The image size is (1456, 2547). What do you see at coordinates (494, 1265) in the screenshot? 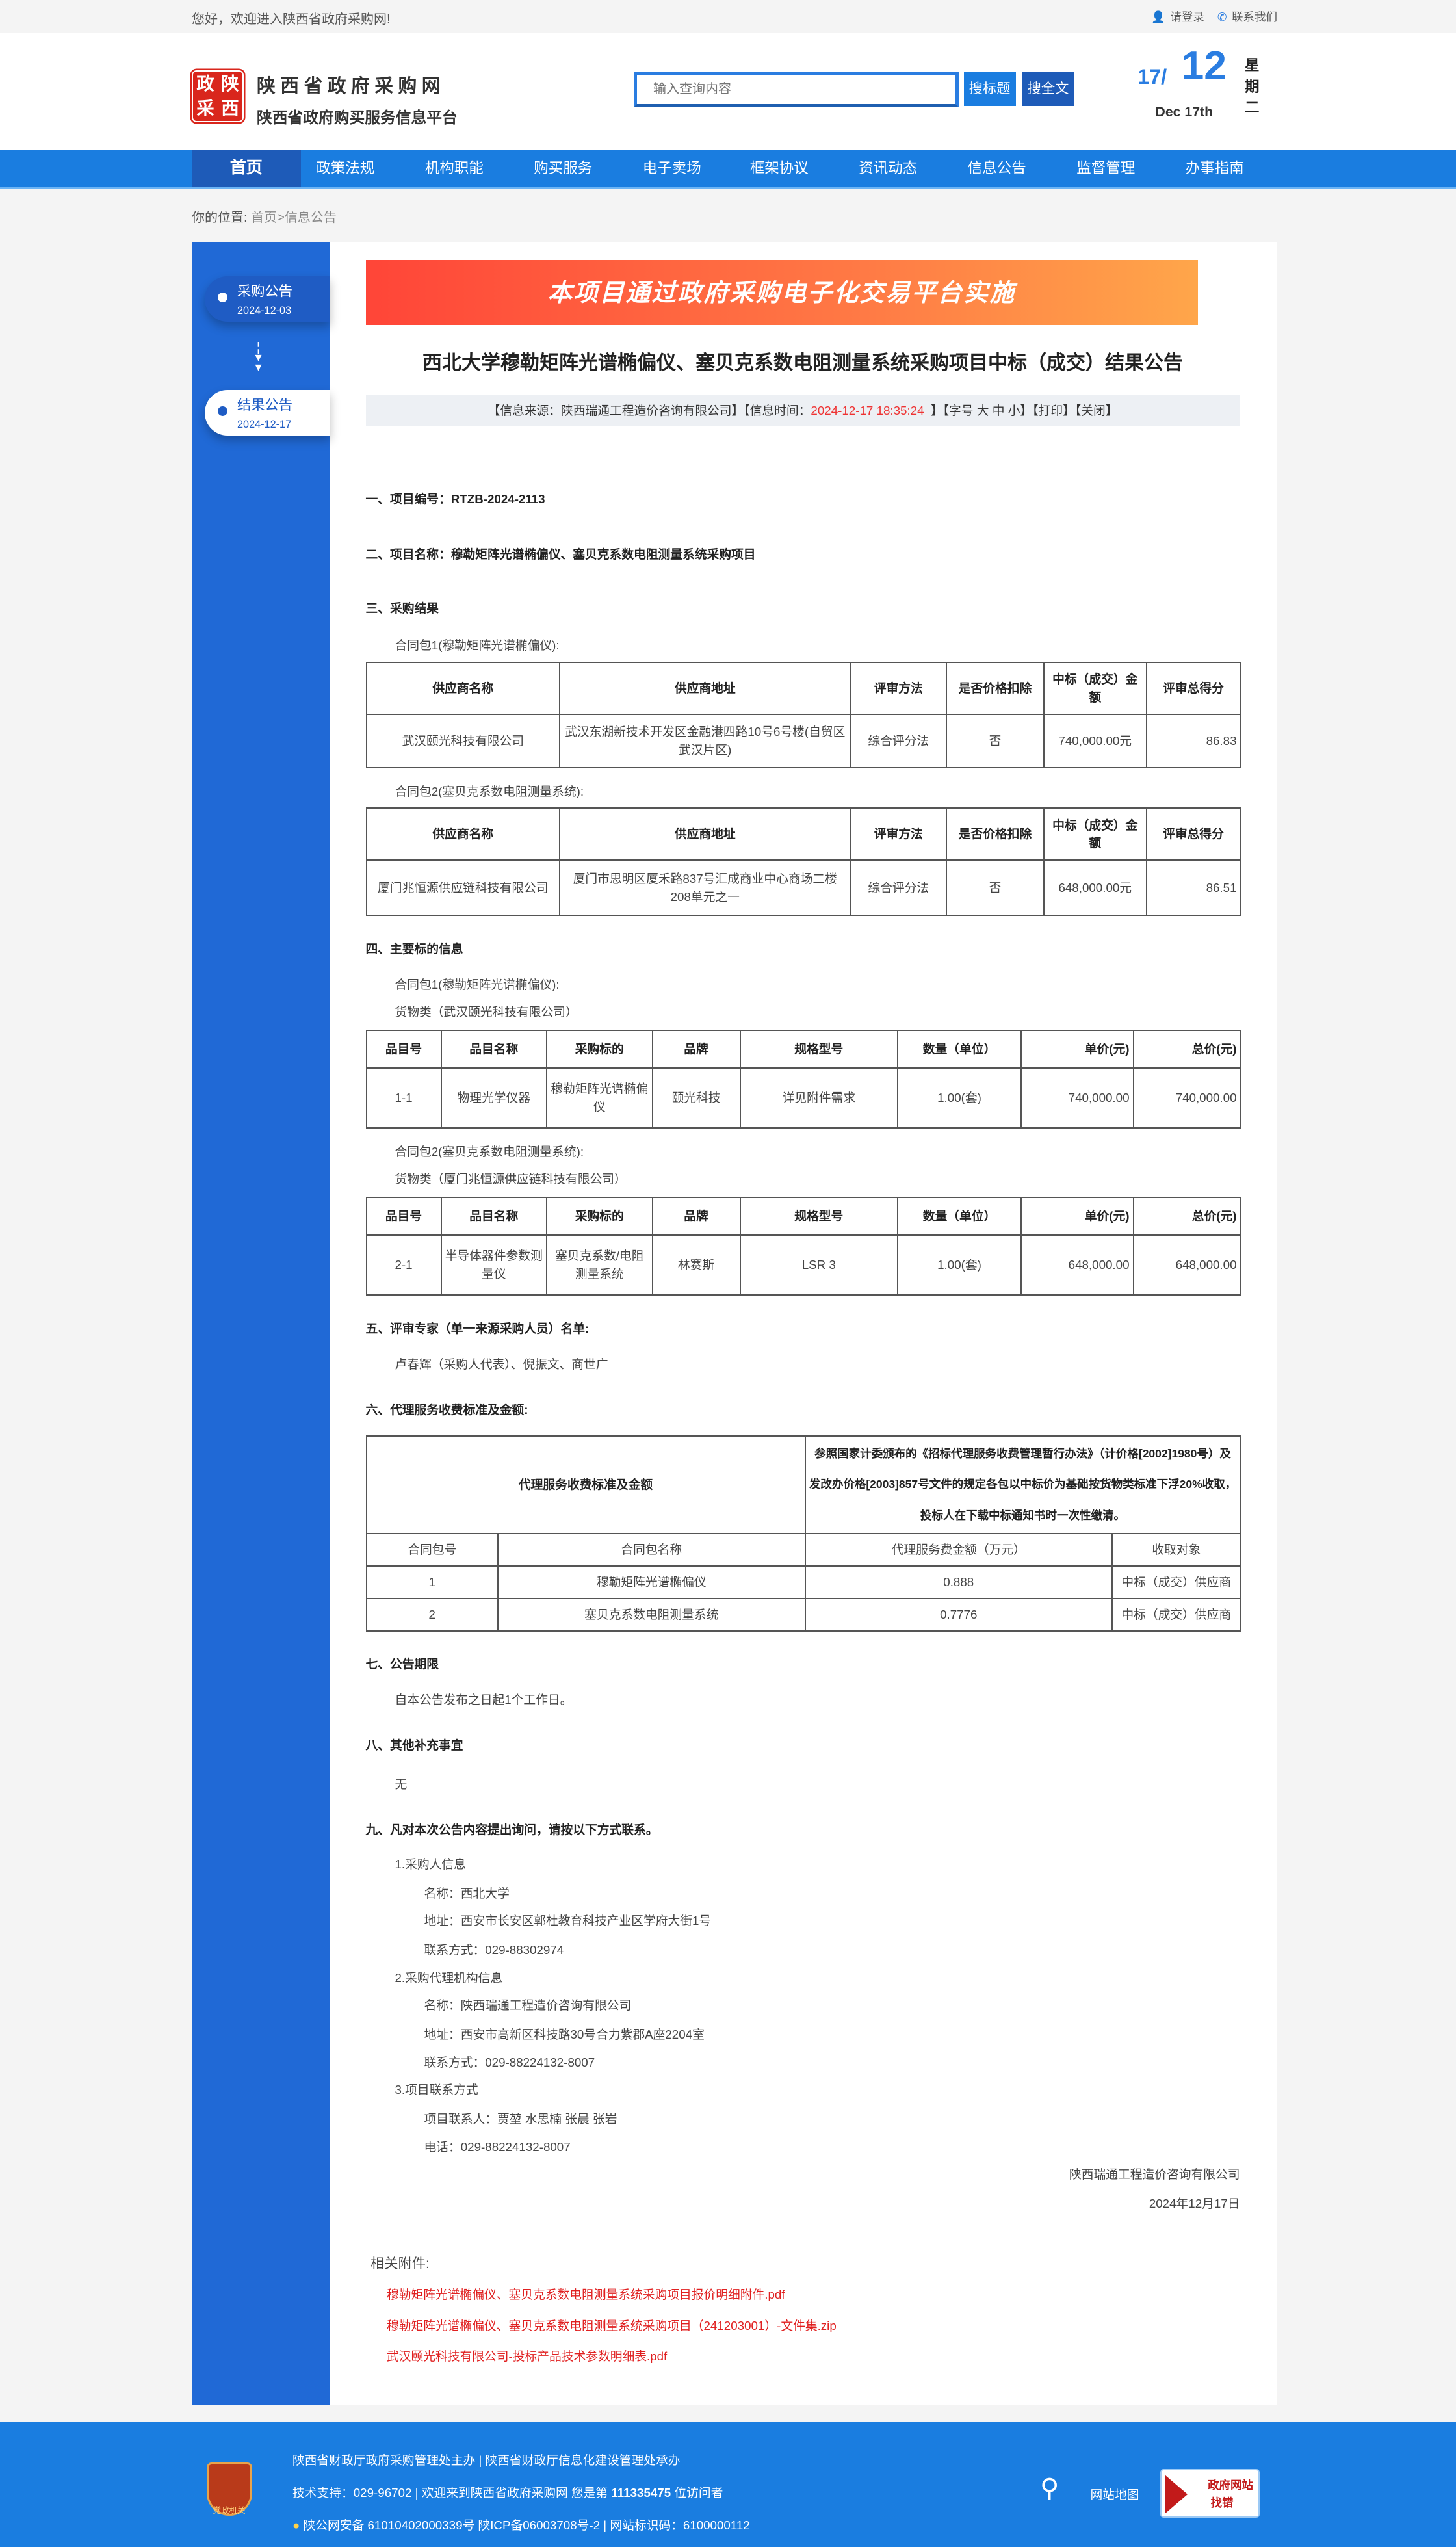
I see `cell: 半导体器件参数测量仪` at bounding box center [494, 1265].